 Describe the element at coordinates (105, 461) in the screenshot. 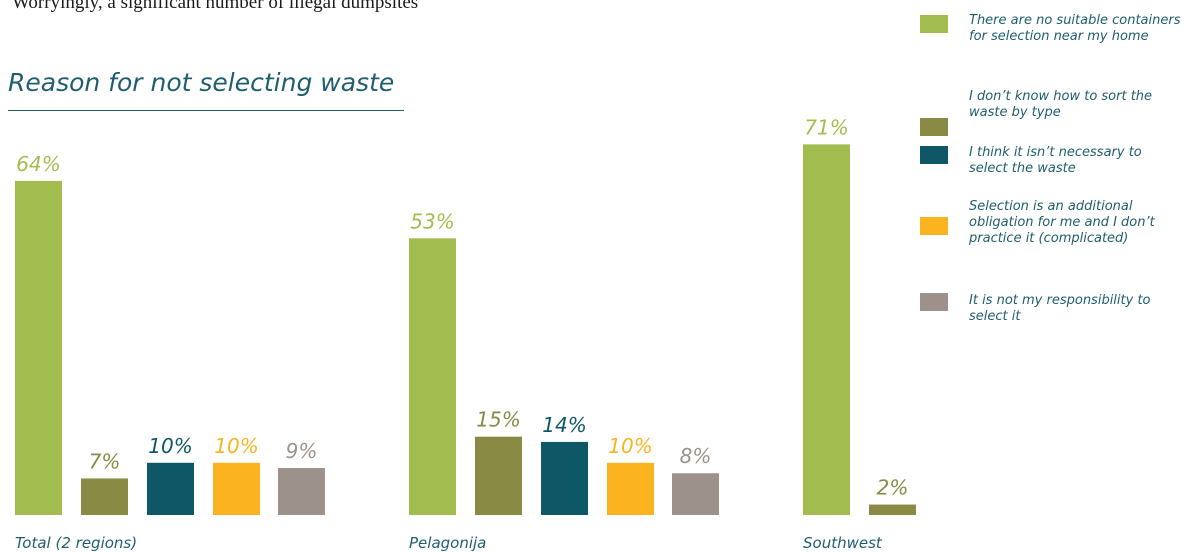

I see `data-label: 7%` at that location.